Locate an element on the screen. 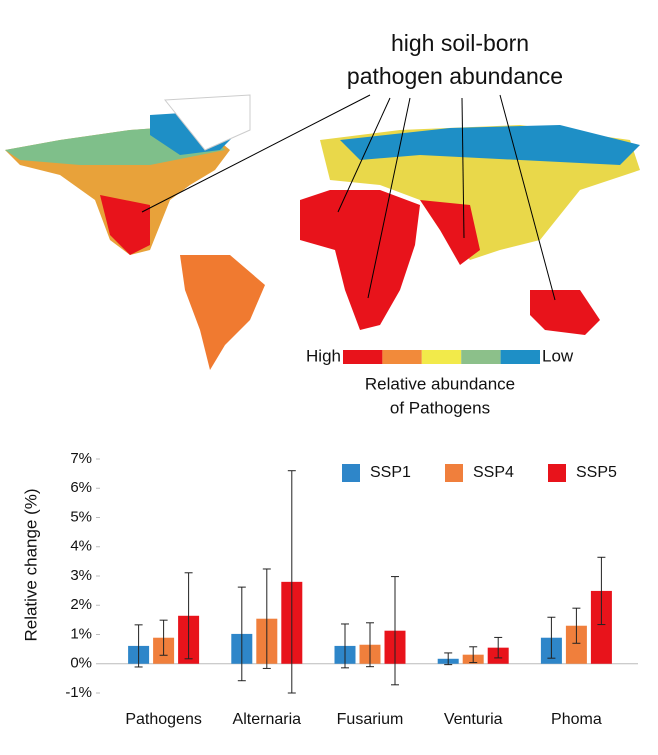 This screenshot has width=658, height=755. y-tick-label: 7% is located at coordinates (81, 458).